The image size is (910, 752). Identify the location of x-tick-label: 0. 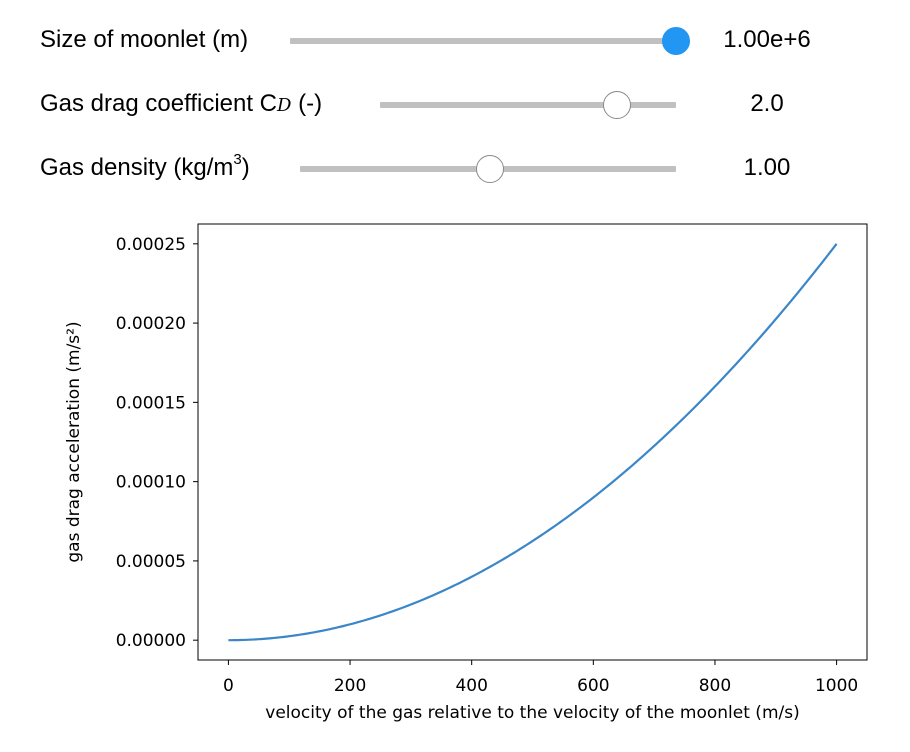
(228, 686).